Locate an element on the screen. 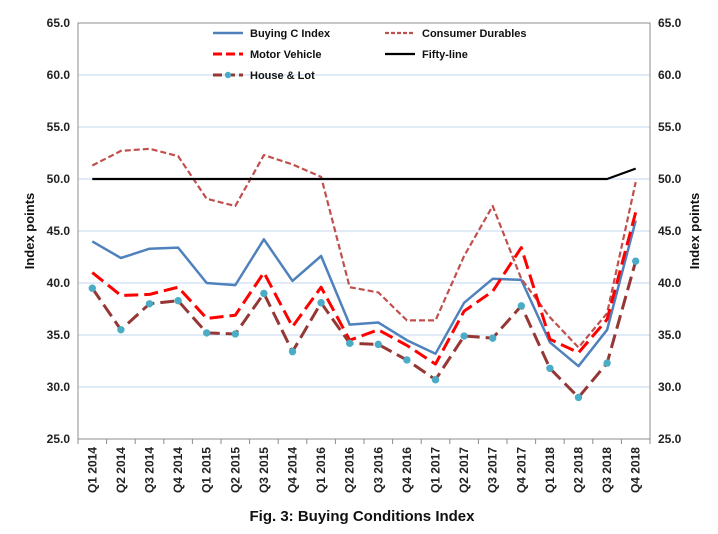 The image size is (718, 534). x-tick-label: Q1 2016 is located at coordinates (321, 470).